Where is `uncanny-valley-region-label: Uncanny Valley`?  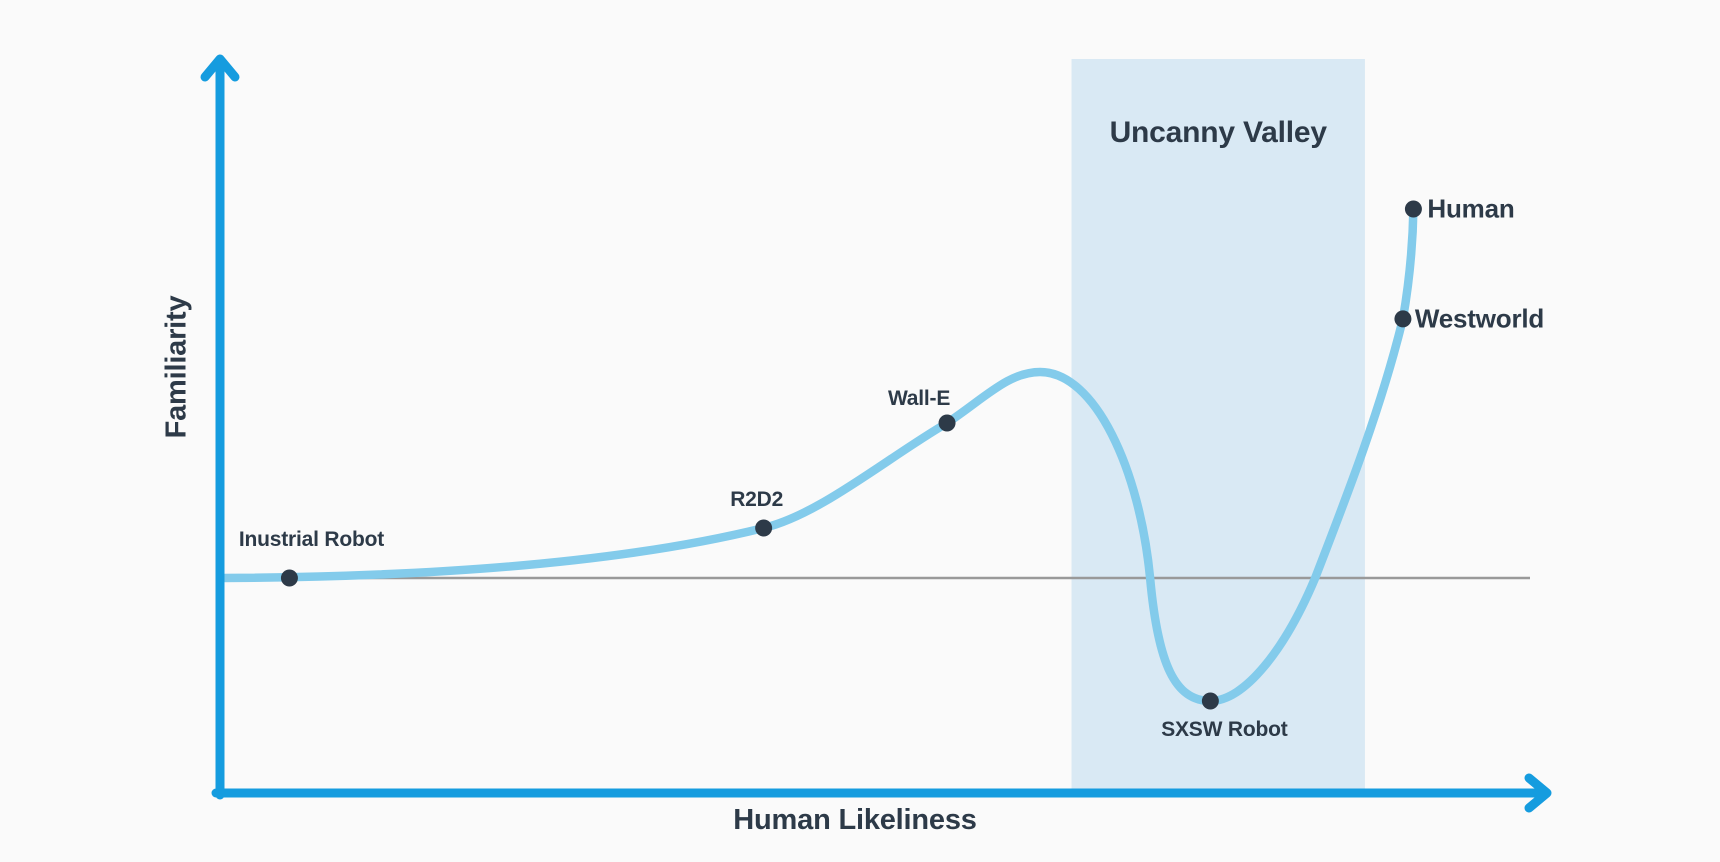
uncanny-valley-region-label: Uncanny Valley is located at coordinates (1218, 132).